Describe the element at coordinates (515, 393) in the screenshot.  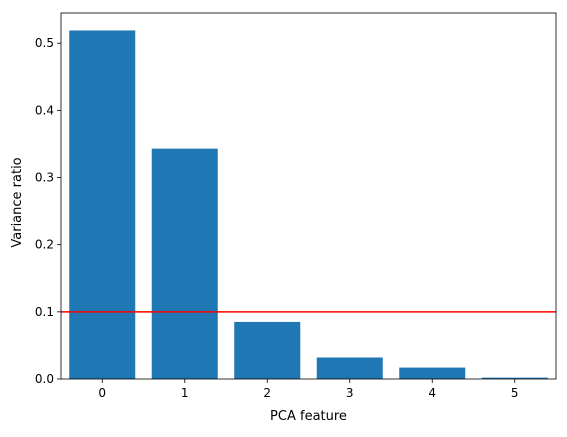
I see `x-tick-label-5: 5` at that location.